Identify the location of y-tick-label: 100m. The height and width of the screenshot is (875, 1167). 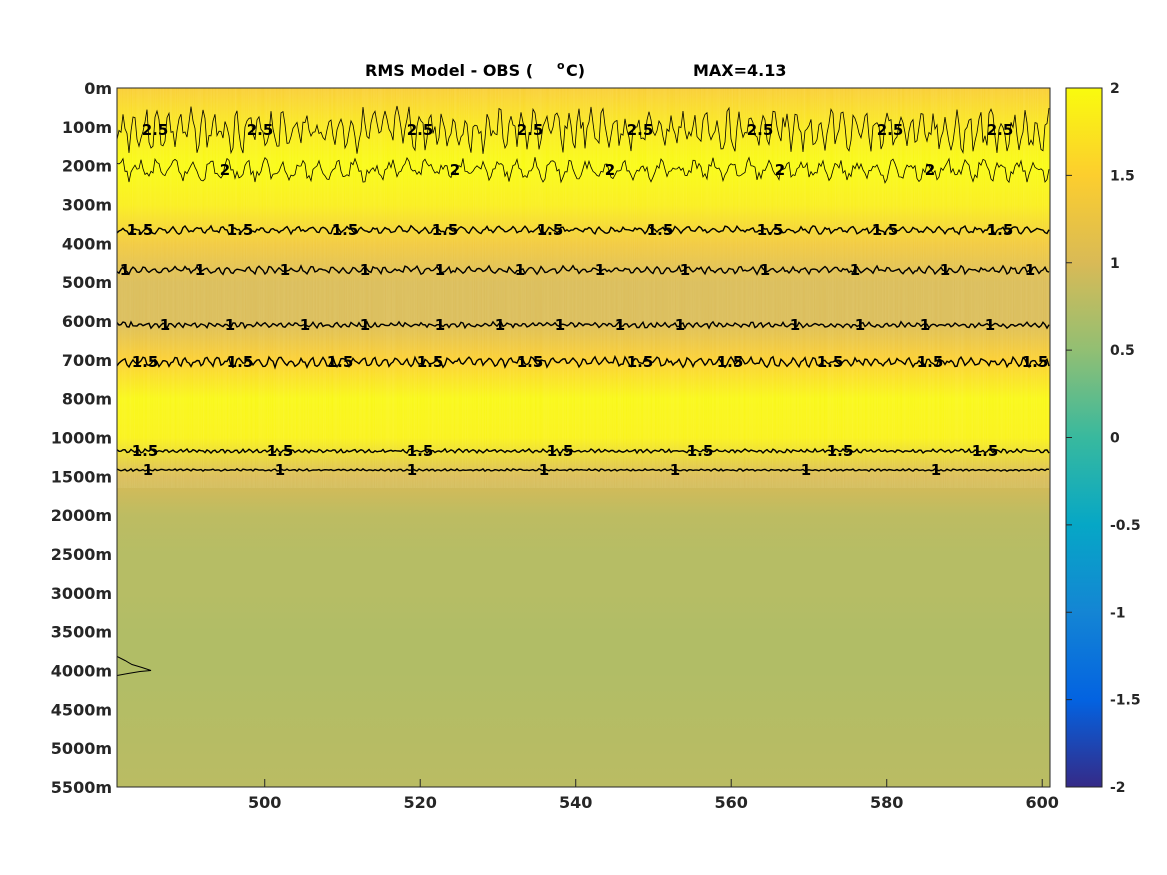
(87, 127).